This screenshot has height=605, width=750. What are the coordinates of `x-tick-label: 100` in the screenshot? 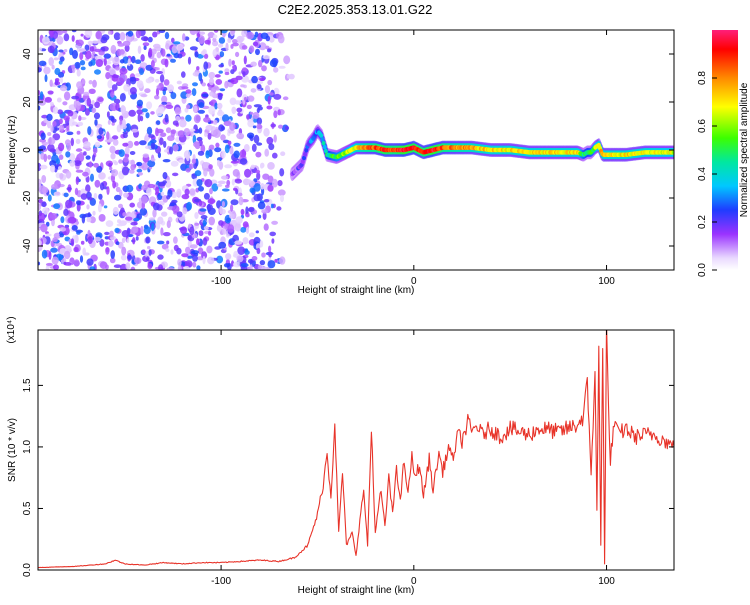 It's located at (606, 581).